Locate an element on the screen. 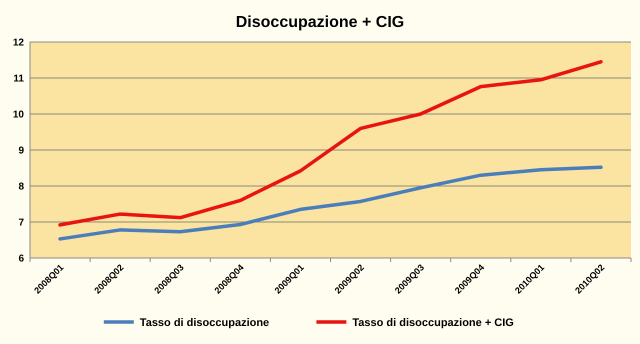 This screenshot has height=344, width=640. y-tick-label: 10 is located at coordinates (18, 115).